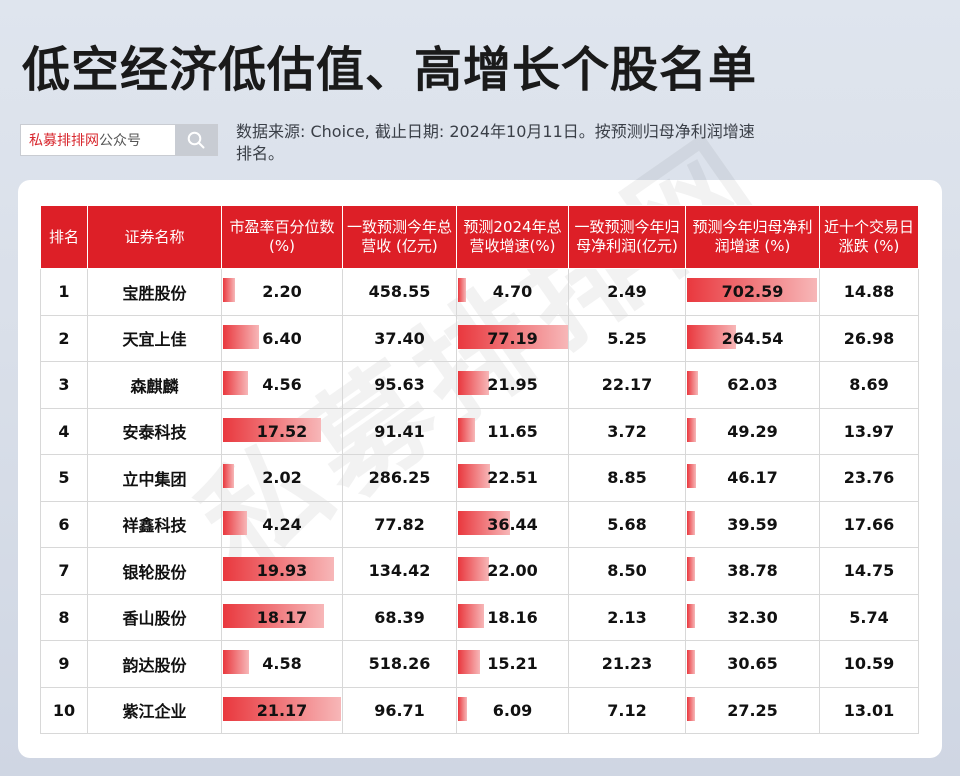 This screenshot has width=960, height=776. What do you see at coordinates (154, 712) in the screenshot?
I see `cell-value: 紫江企业` at bounding box center [154, 712].